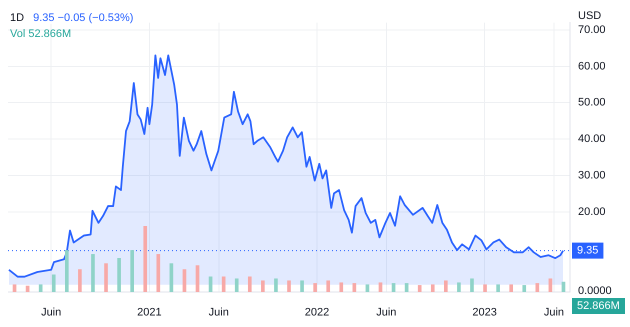  Describe the element at coordinates (592, 66) in the screenshot. I see `y-tick-label: 60.00` at that location.